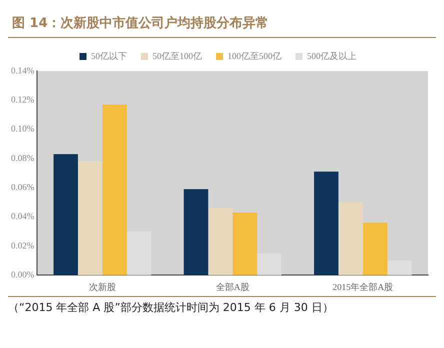 This screenshot has width=444, height=348. What do you see at coordinates (331, 55) in the screenshot?
I see `legend-label: 500亿及以上` at bounding box center [331, 55].